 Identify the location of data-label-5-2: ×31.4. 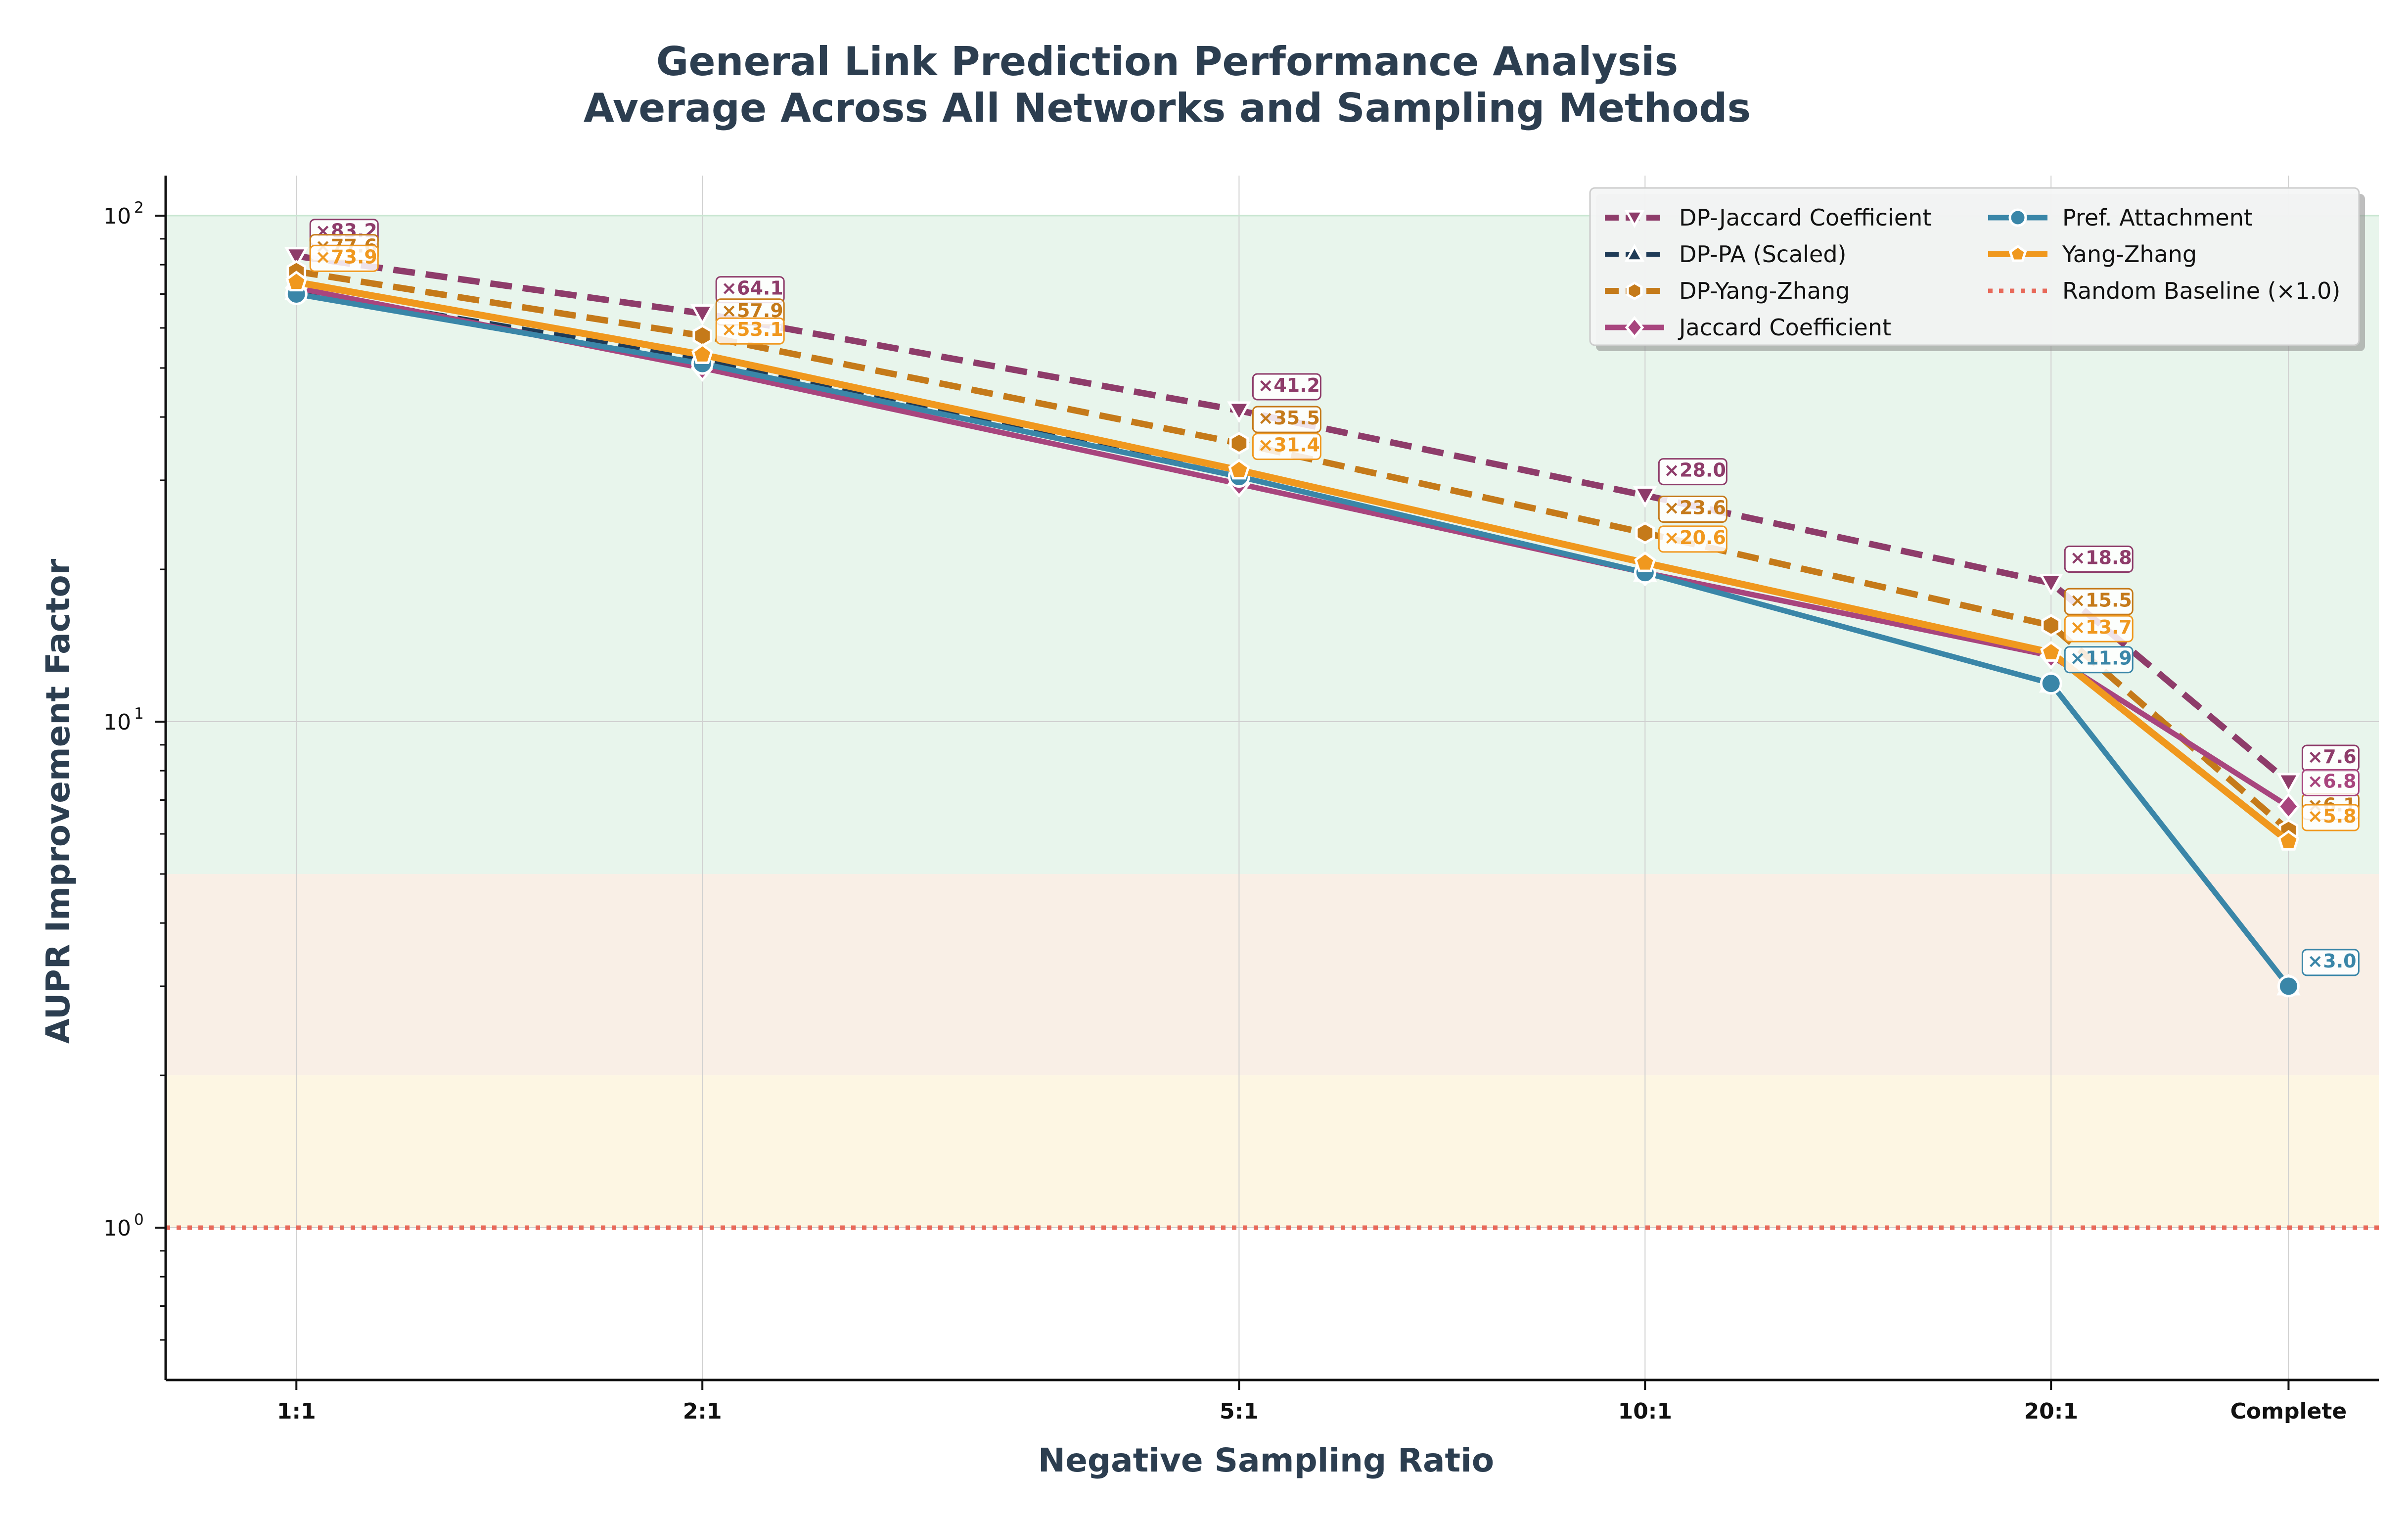
(1289, 445).